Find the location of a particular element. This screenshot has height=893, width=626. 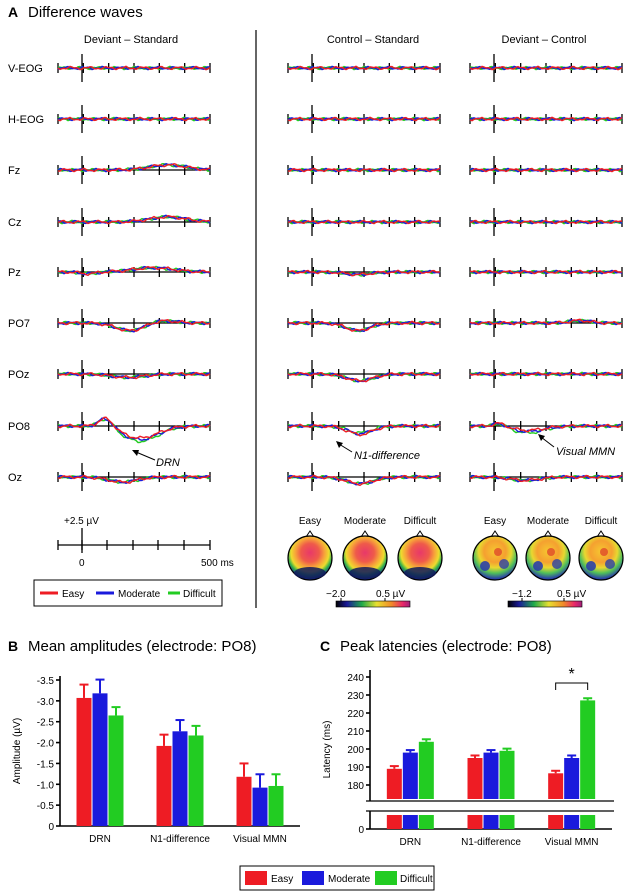

n1-label: N1-difference is located at coordinates (387, 456).